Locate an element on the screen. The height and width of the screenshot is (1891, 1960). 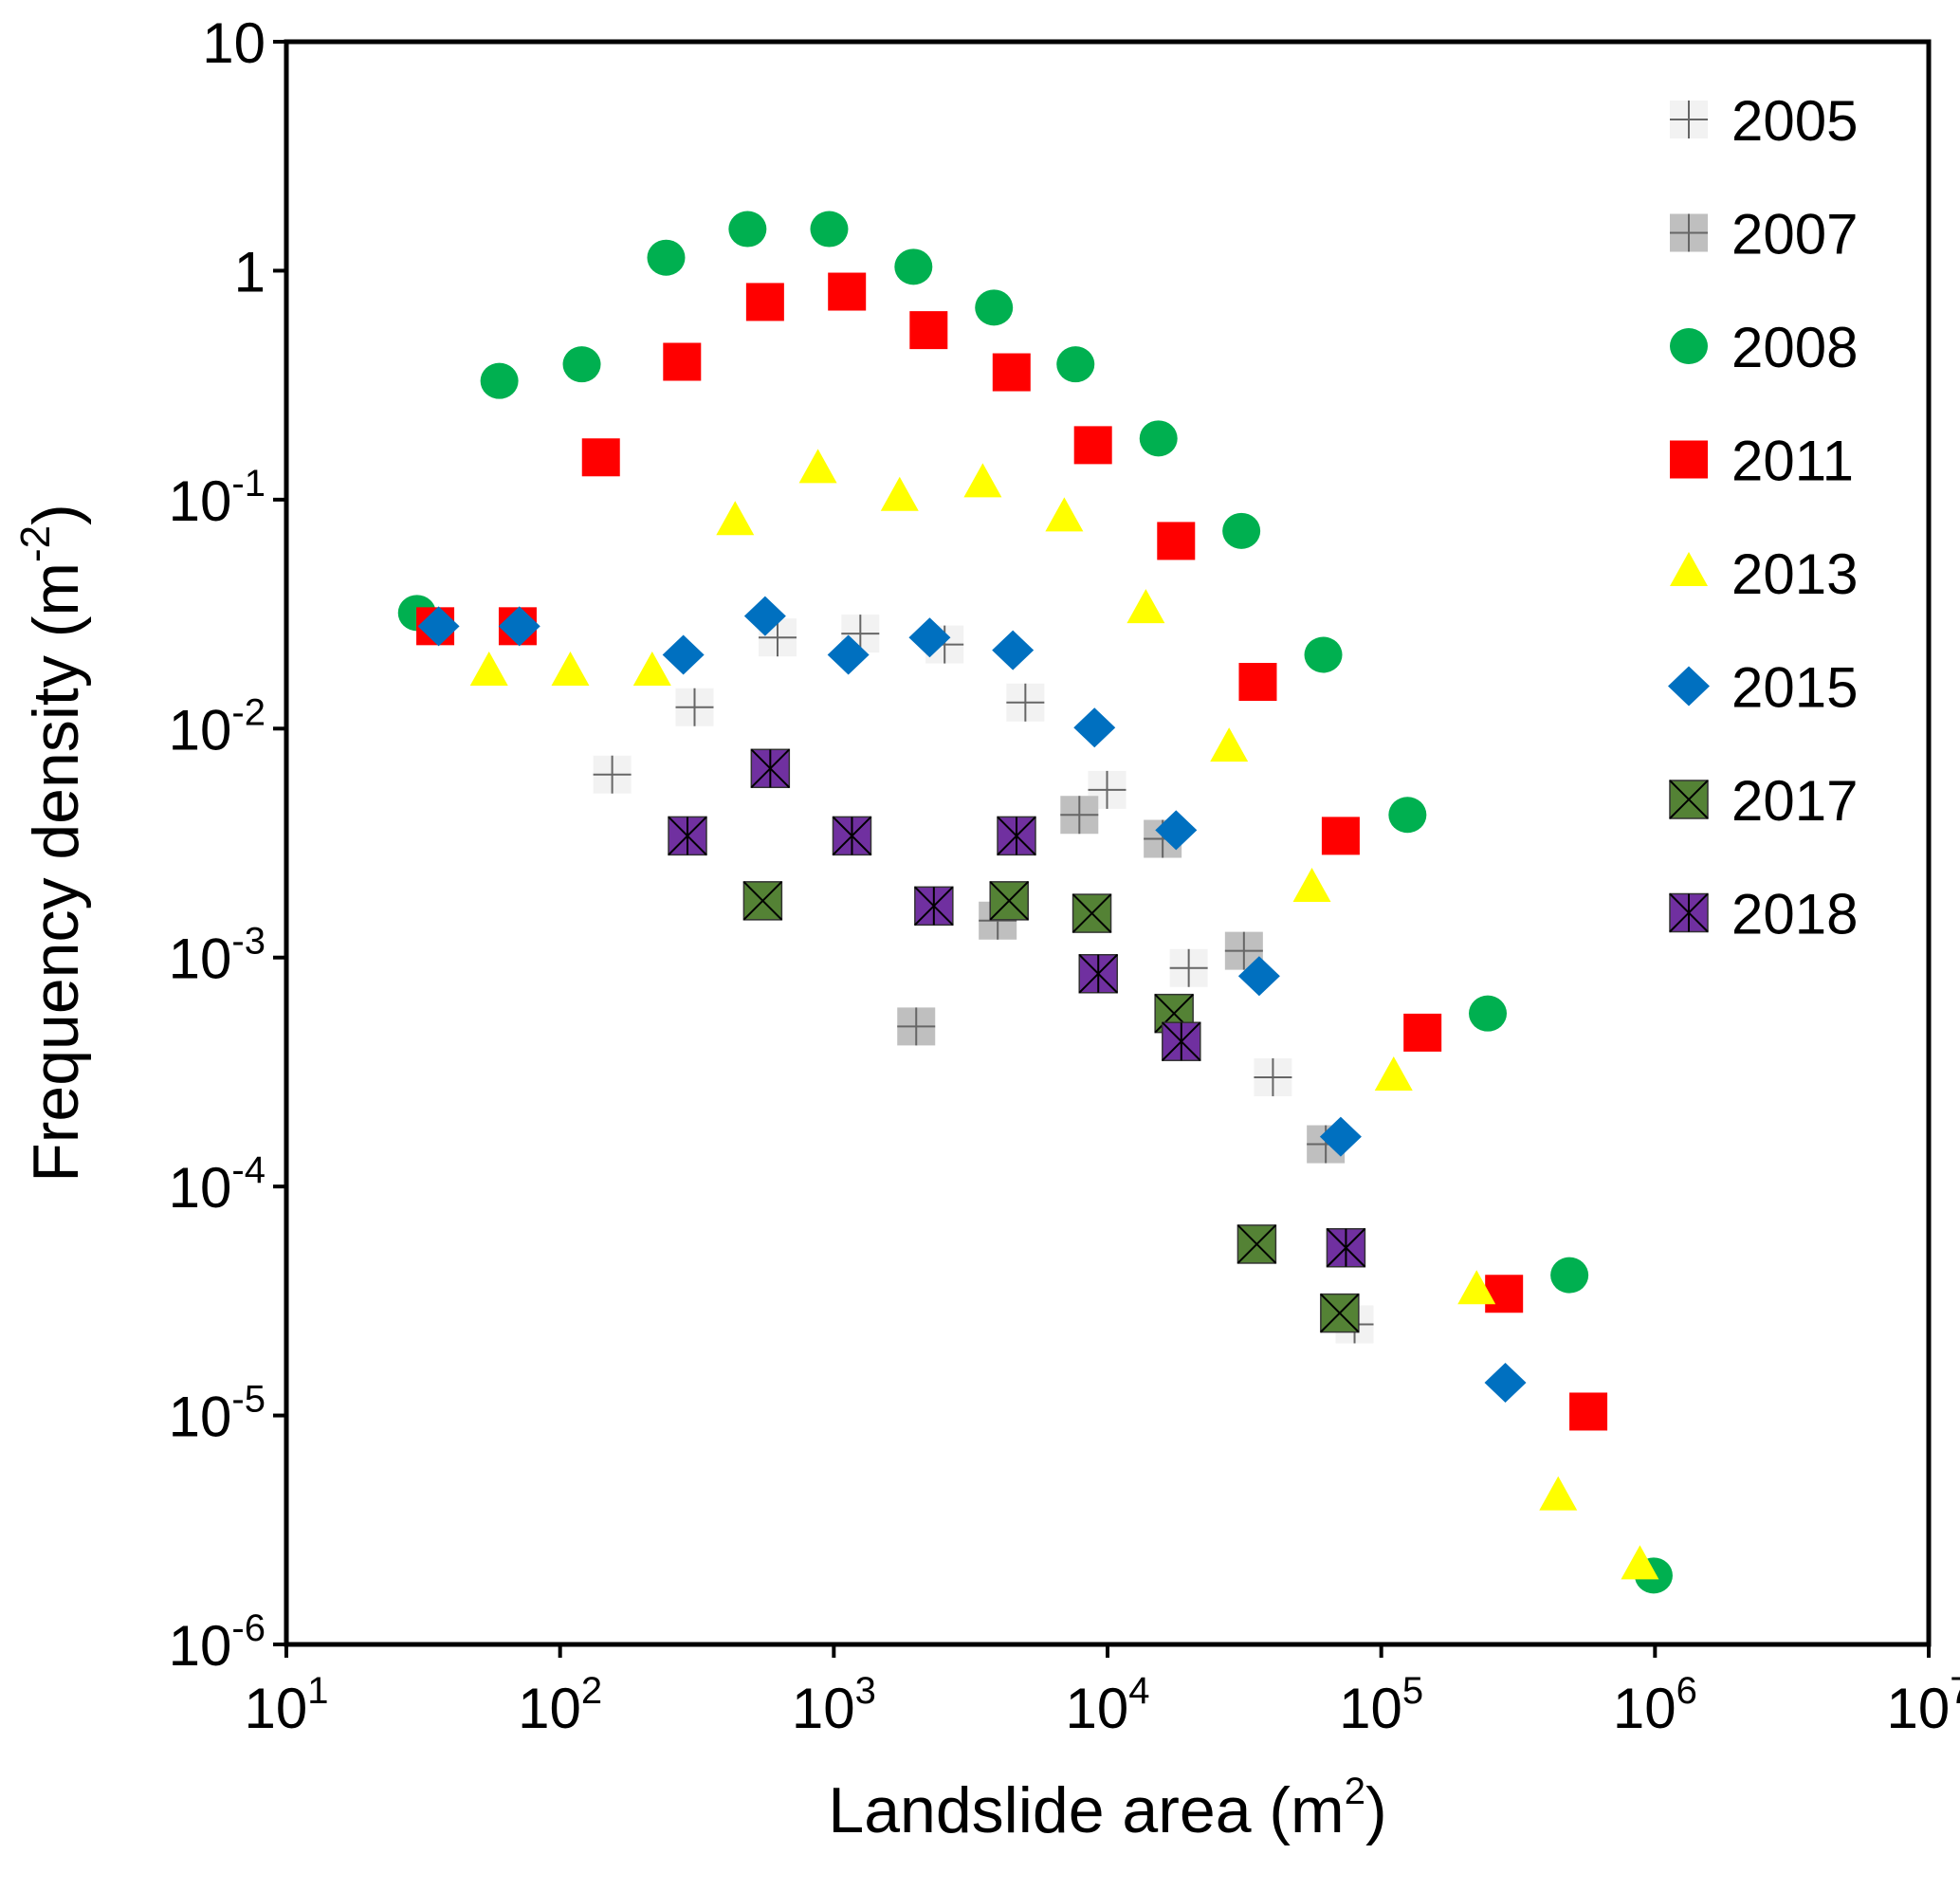
legend-item-2007: 2007 is located at coordinates (1764, 235).